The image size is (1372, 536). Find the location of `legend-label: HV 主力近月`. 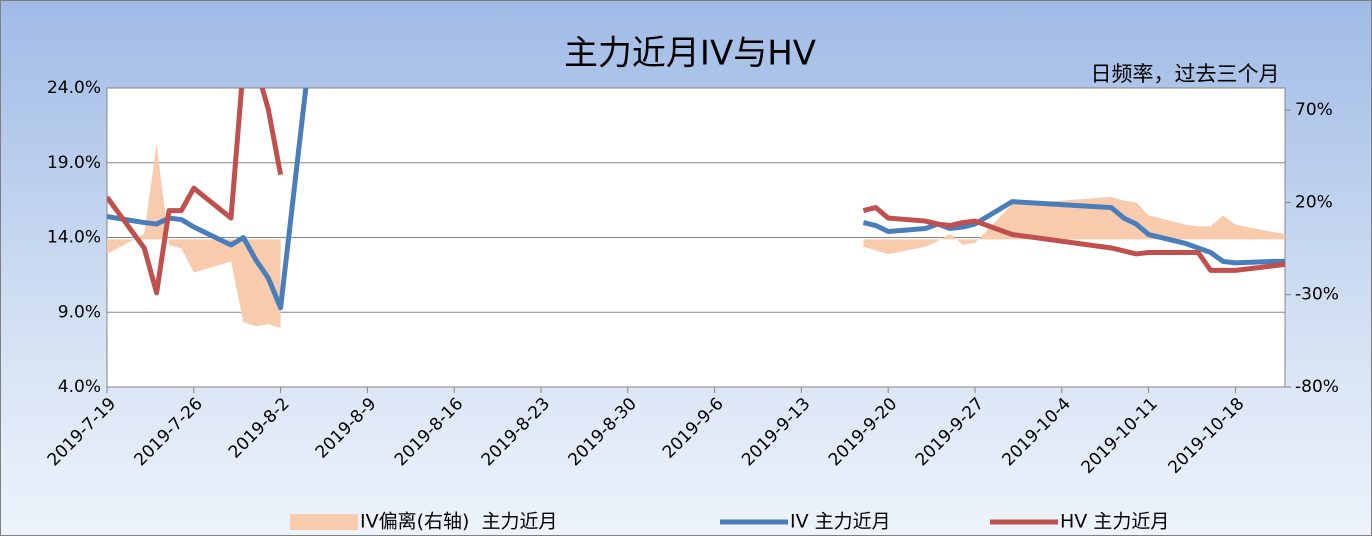

legend-label: HV 主力近月 is located at coordinates (1114, 522).